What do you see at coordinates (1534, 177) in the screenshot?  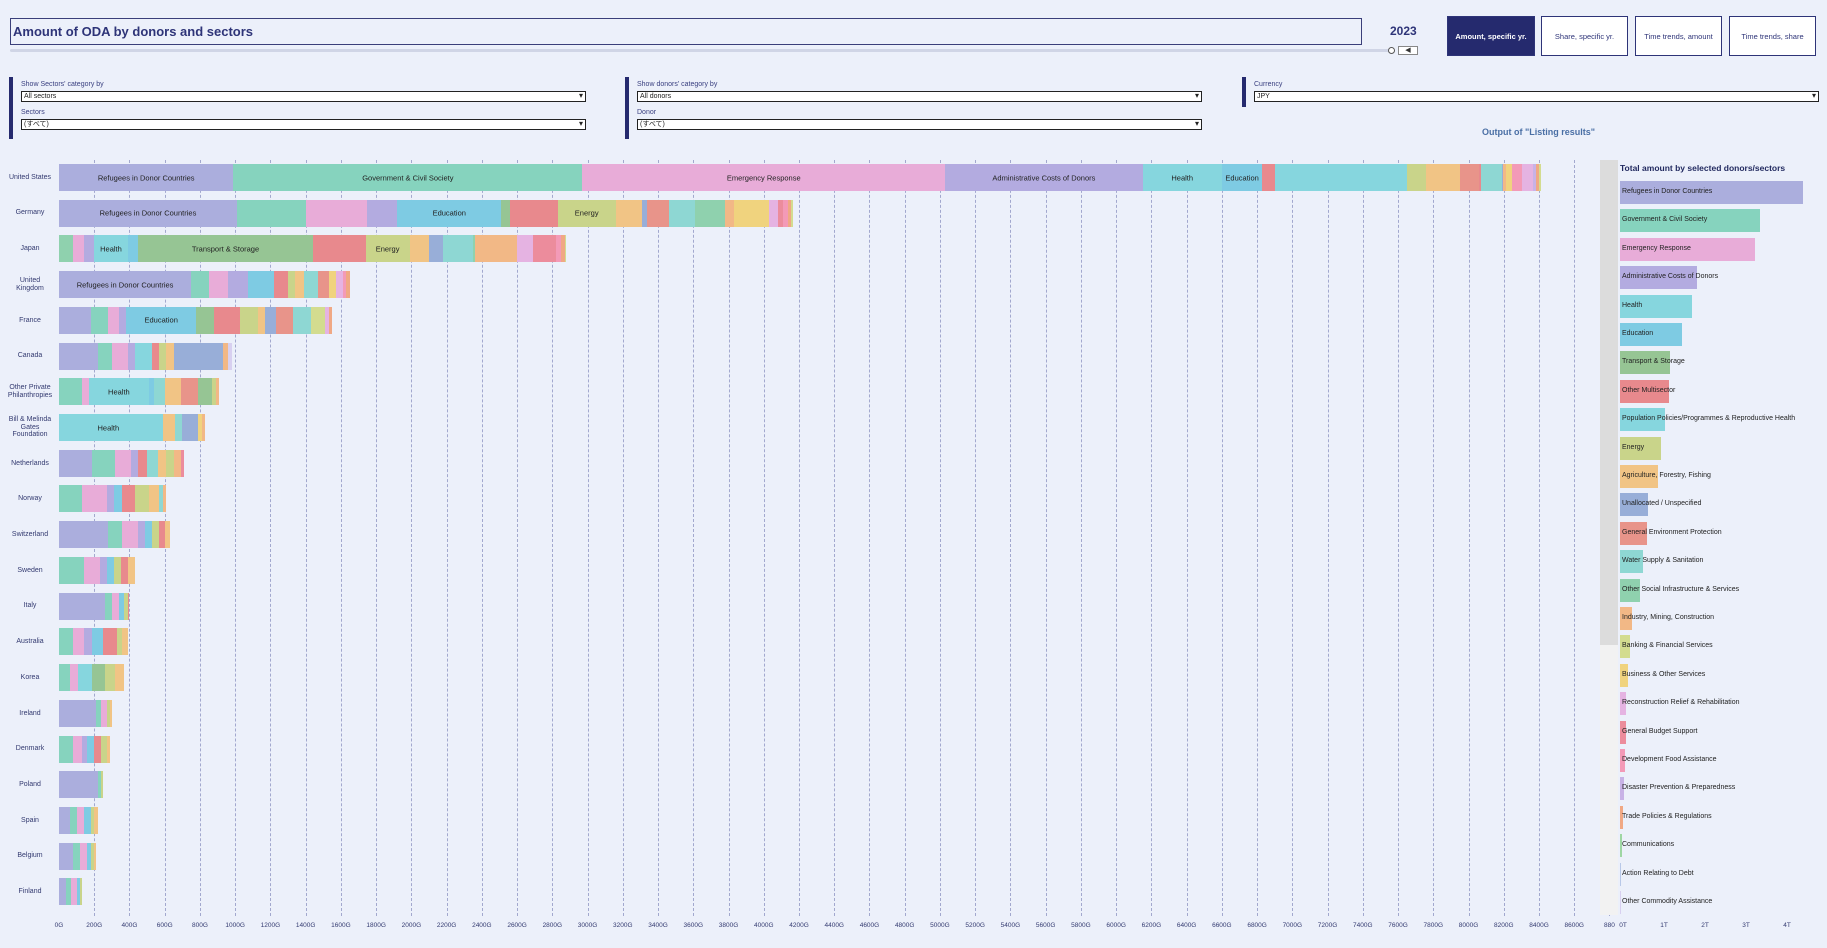 I see `bar-segment-disaster-prevention-preparedness` at bounding box center [1534, 177].